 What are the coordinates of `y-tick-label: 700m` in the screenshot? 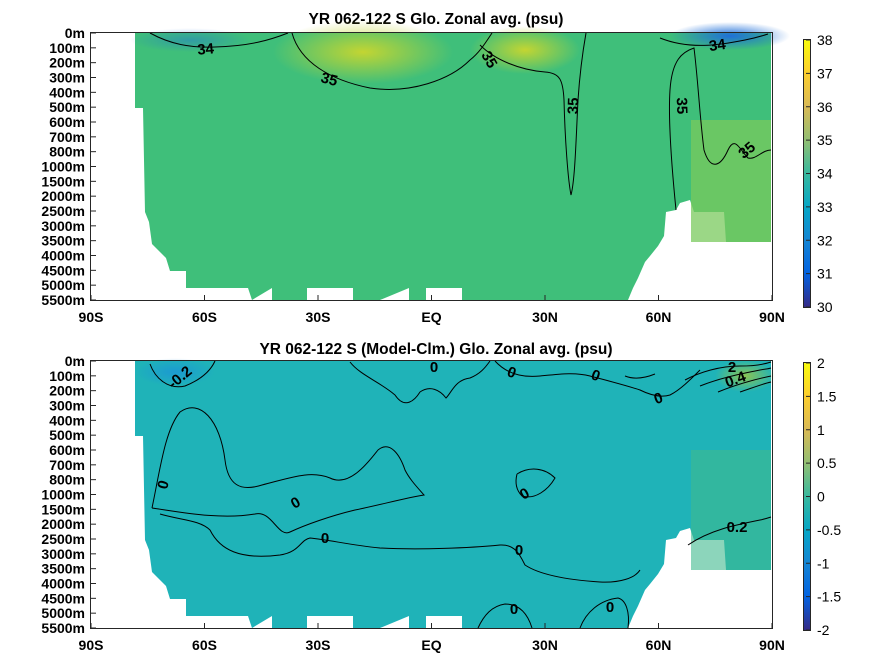 It's located at (67, 465).